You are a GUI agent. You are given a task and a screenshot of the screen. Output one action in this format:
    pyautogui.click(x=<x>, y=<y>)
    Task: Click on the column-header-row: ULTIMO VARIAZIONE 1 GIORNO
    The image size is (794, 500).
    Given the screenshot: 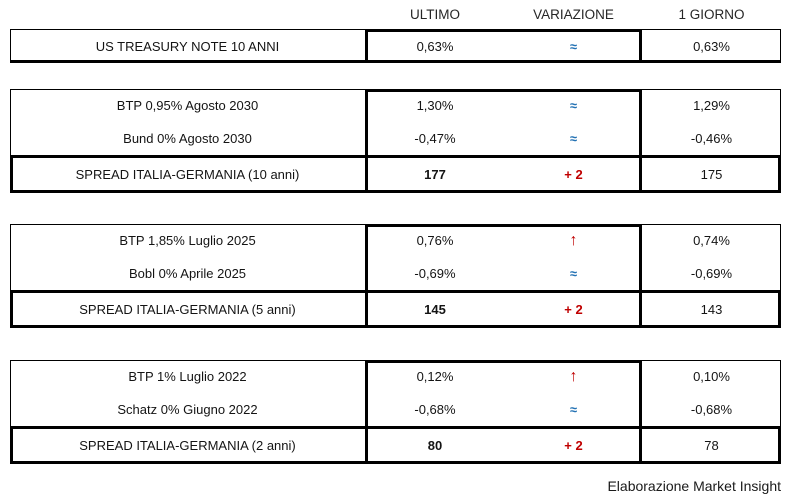 What is the action you would take?
    pyautogui.click(x=395, y=15)
    